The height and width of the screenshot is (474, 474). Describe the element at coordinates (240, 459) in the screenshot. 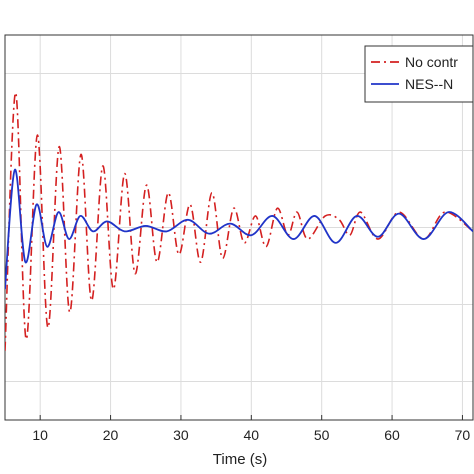

I see `x-axis-label: Time (s)` at that location.